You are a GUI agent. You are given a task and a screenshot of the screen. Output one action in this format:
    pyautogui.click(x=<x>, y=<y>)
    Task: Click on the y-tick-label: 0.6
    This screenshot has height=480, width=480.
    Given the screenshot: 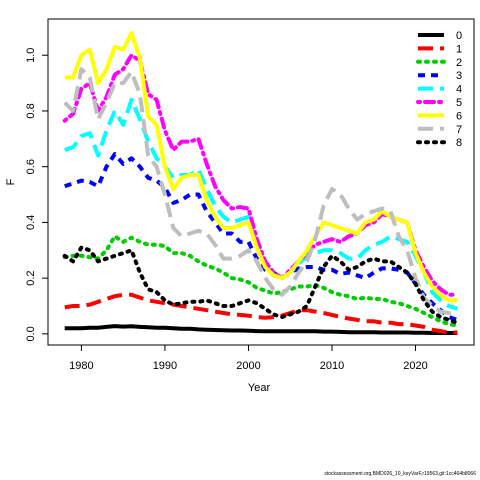 What is the action you would take?
    pyautogui.click(x=31, y=166)
    